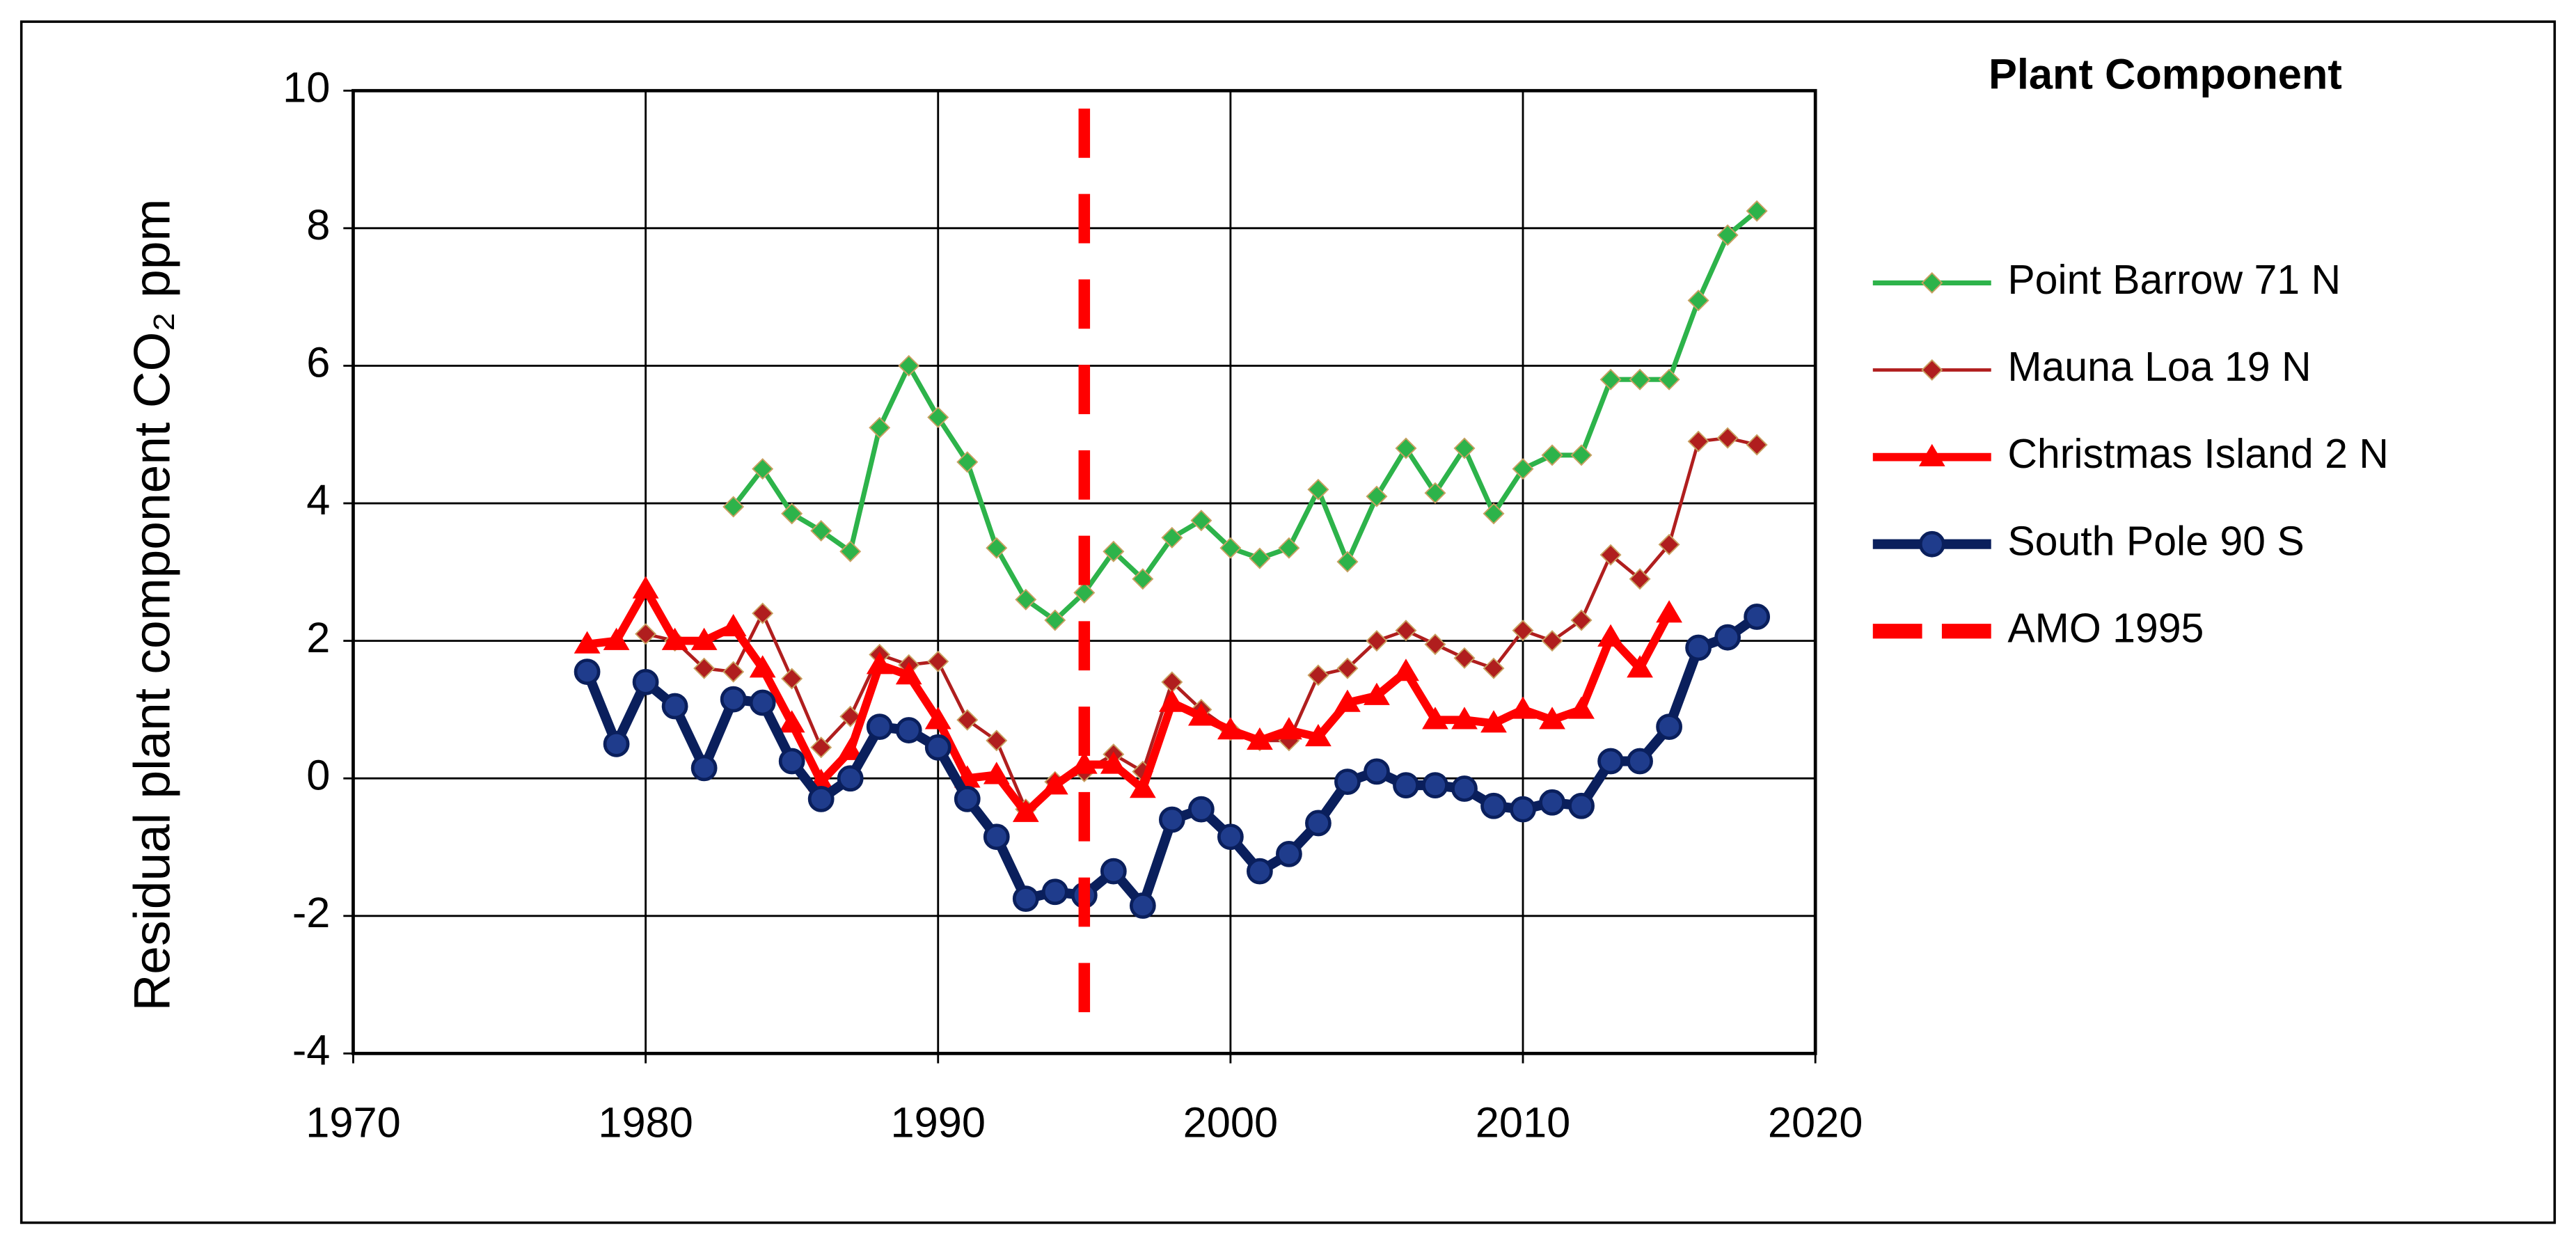 The width and height of the screenshot is (2576, 1246). Describe the element at coordinates (353, 1122) in the screenshot. I see `x-tick-label: 1970` at that location.